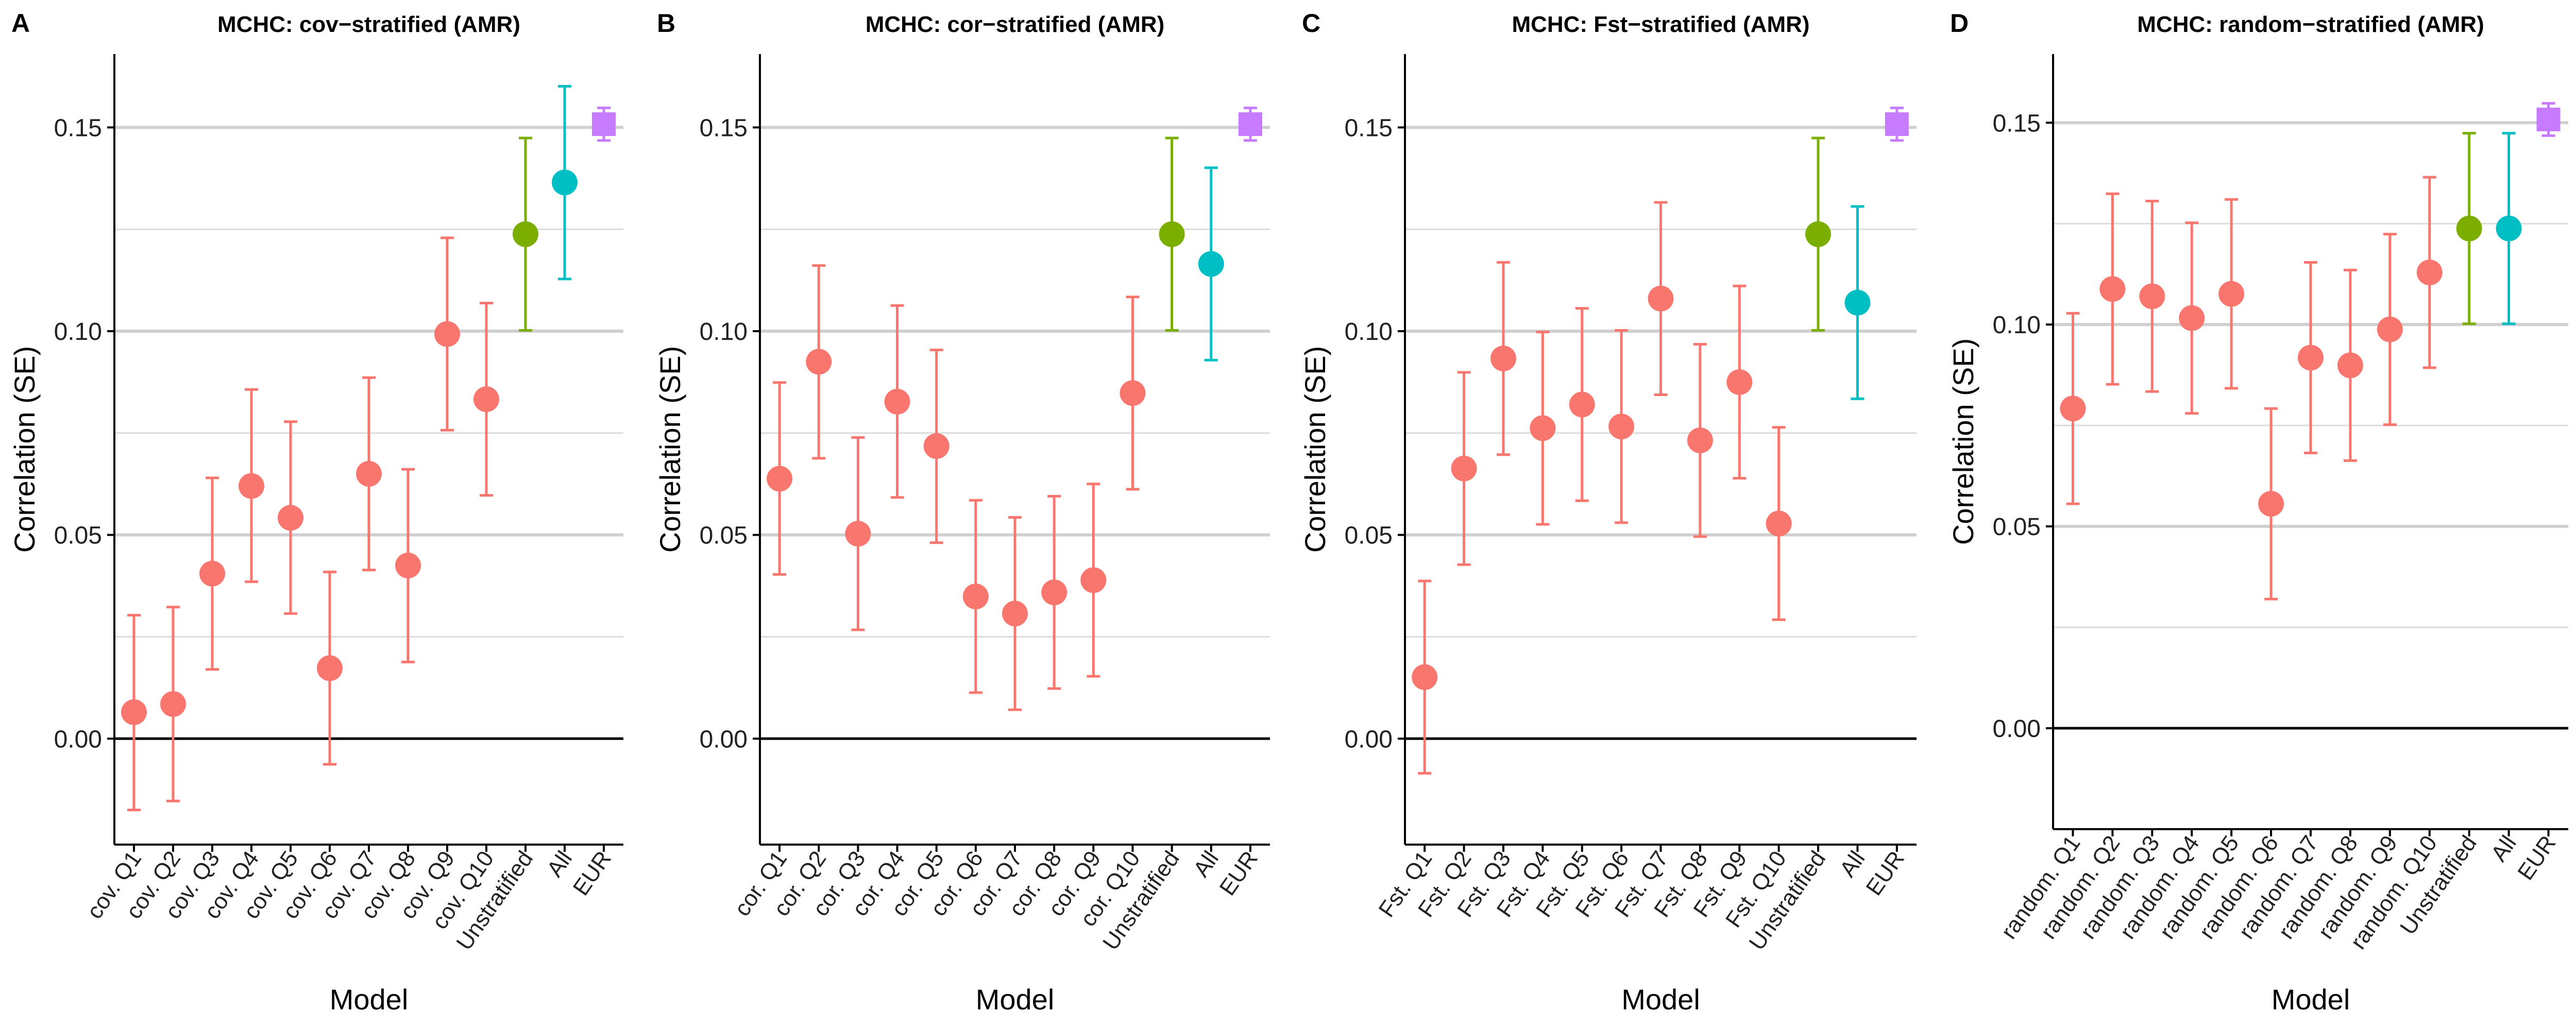 This screenshot has width=2576, height=1030. I want to click on panel-title: MCHC: Fst−stratified (AMR), so click(1660, 24).